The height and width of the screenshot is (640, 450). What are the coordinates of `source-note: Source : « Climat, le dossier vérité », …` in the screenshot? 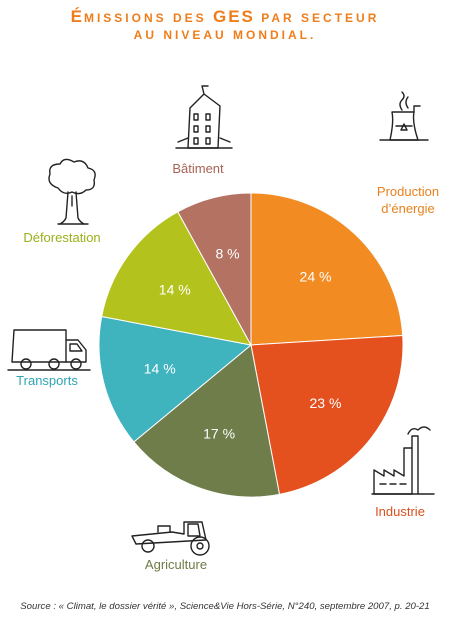 It's located at (225, 606).